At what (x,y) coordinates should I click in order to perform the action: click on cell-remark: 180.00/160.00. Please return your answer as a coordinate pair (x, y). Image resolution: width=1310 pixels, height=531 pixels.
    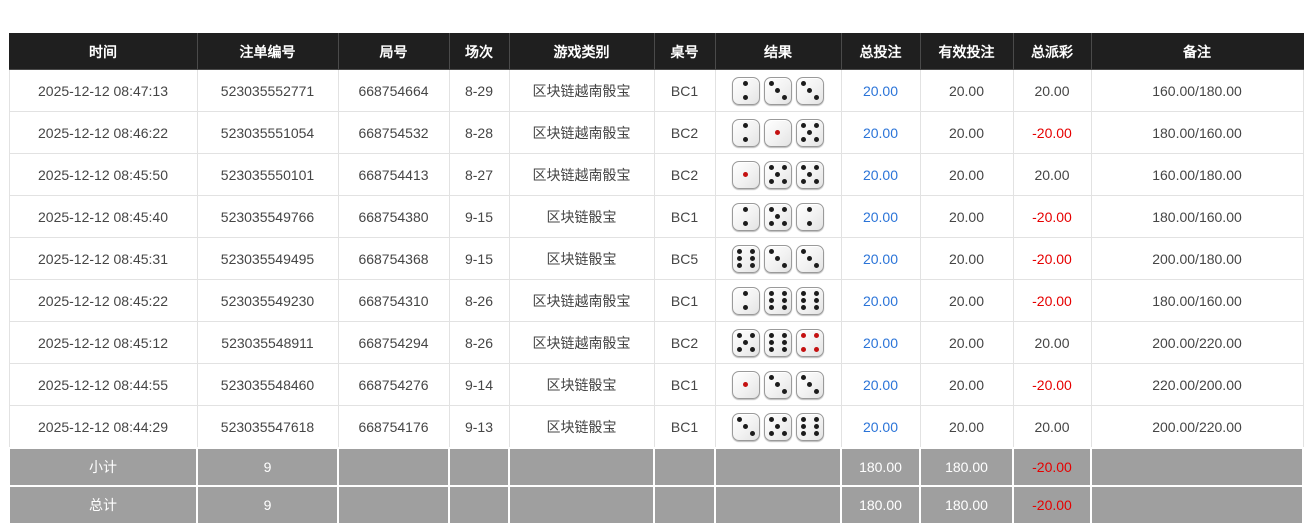
    Looking at the image, I should click on (1197, 300).